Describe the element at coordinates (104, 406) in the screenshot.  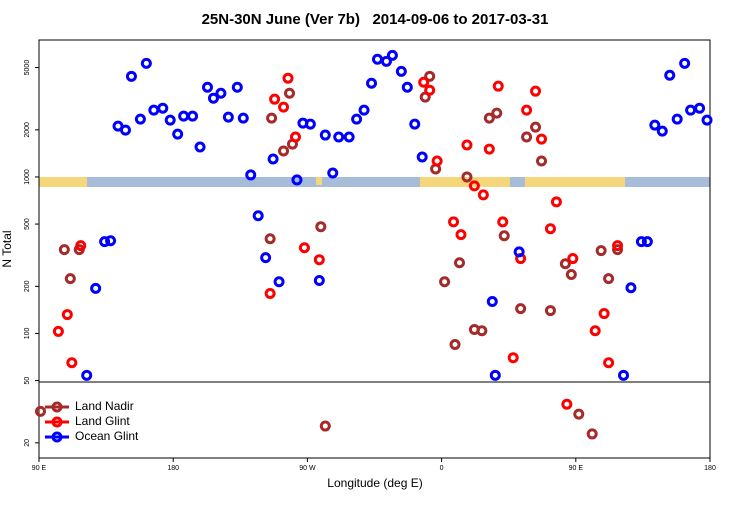
I see `legend-label: Land Nadir` at that location.